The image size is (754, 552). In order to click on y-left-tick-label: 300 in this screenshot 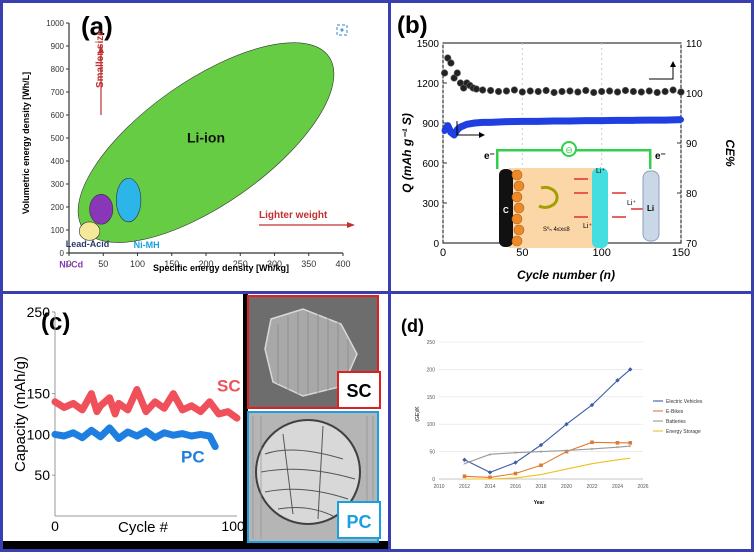, I will do `click(430, 204)`.